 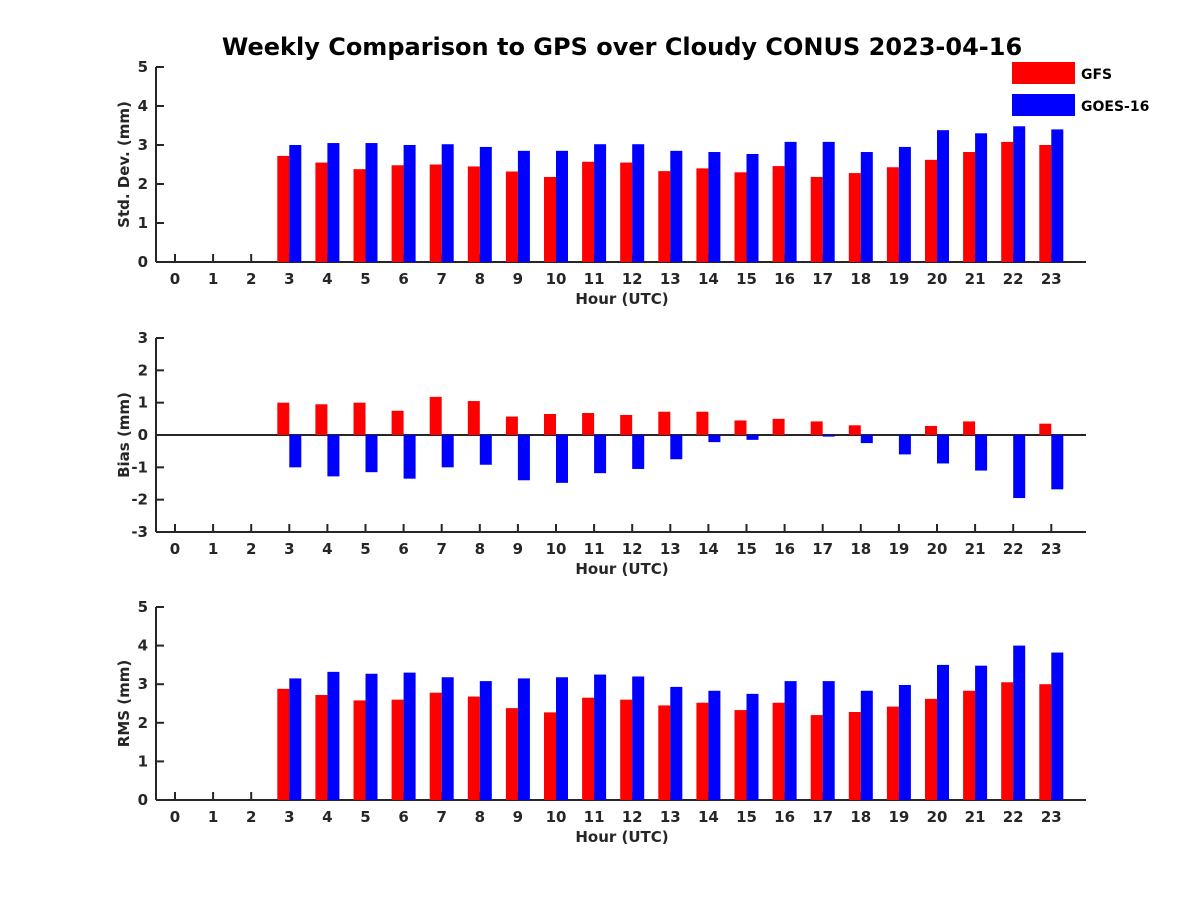 I want to click on x-tick-label: 17, so click(x=822, y=279).